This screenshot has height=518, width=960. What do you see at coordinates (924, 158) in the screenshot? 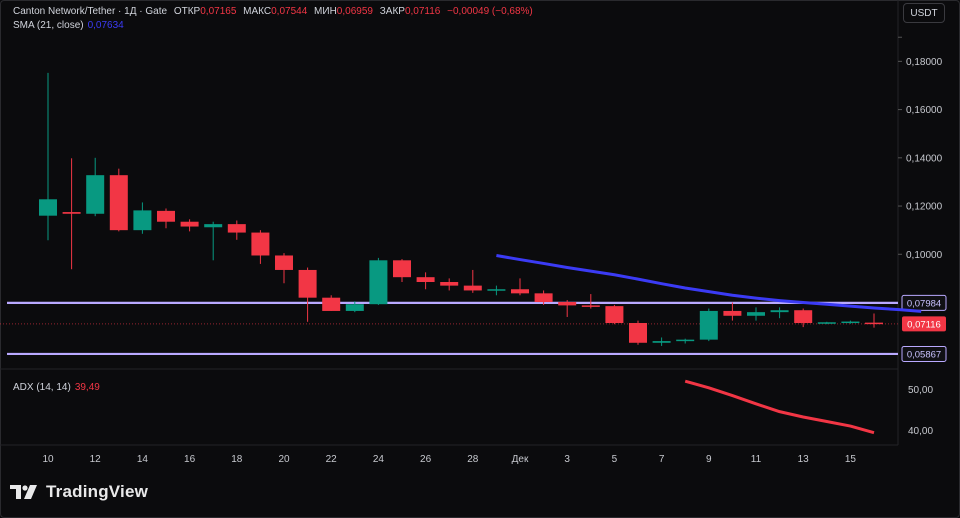
I see `price-tick-label: 0,14000` at bounding box center [924, 158].